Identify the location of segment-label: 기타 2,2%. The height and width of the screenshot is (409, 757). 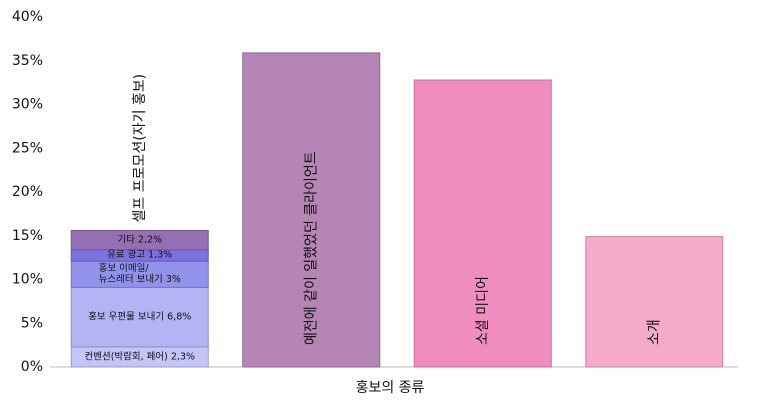
(140, 240).